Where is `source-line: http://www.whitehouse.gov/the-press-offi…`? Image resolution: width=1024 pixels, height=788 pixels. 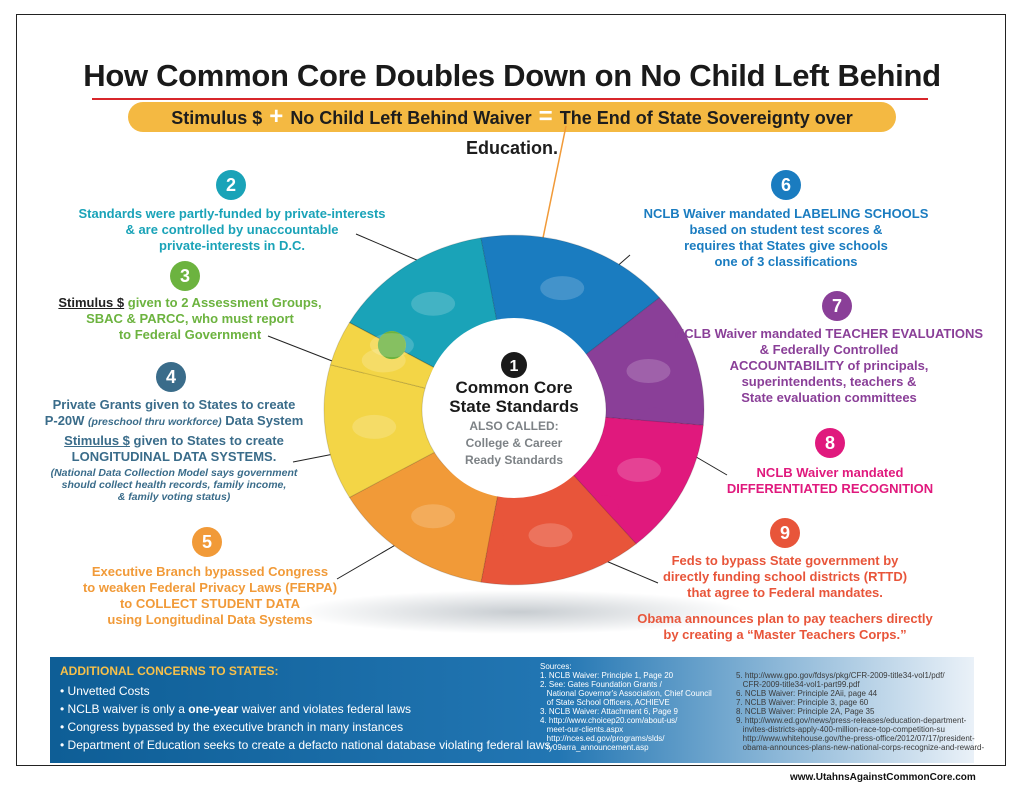
source-line: http://www.whitehouse.gov/the-press-offi… is located at coordinates (855, 738).